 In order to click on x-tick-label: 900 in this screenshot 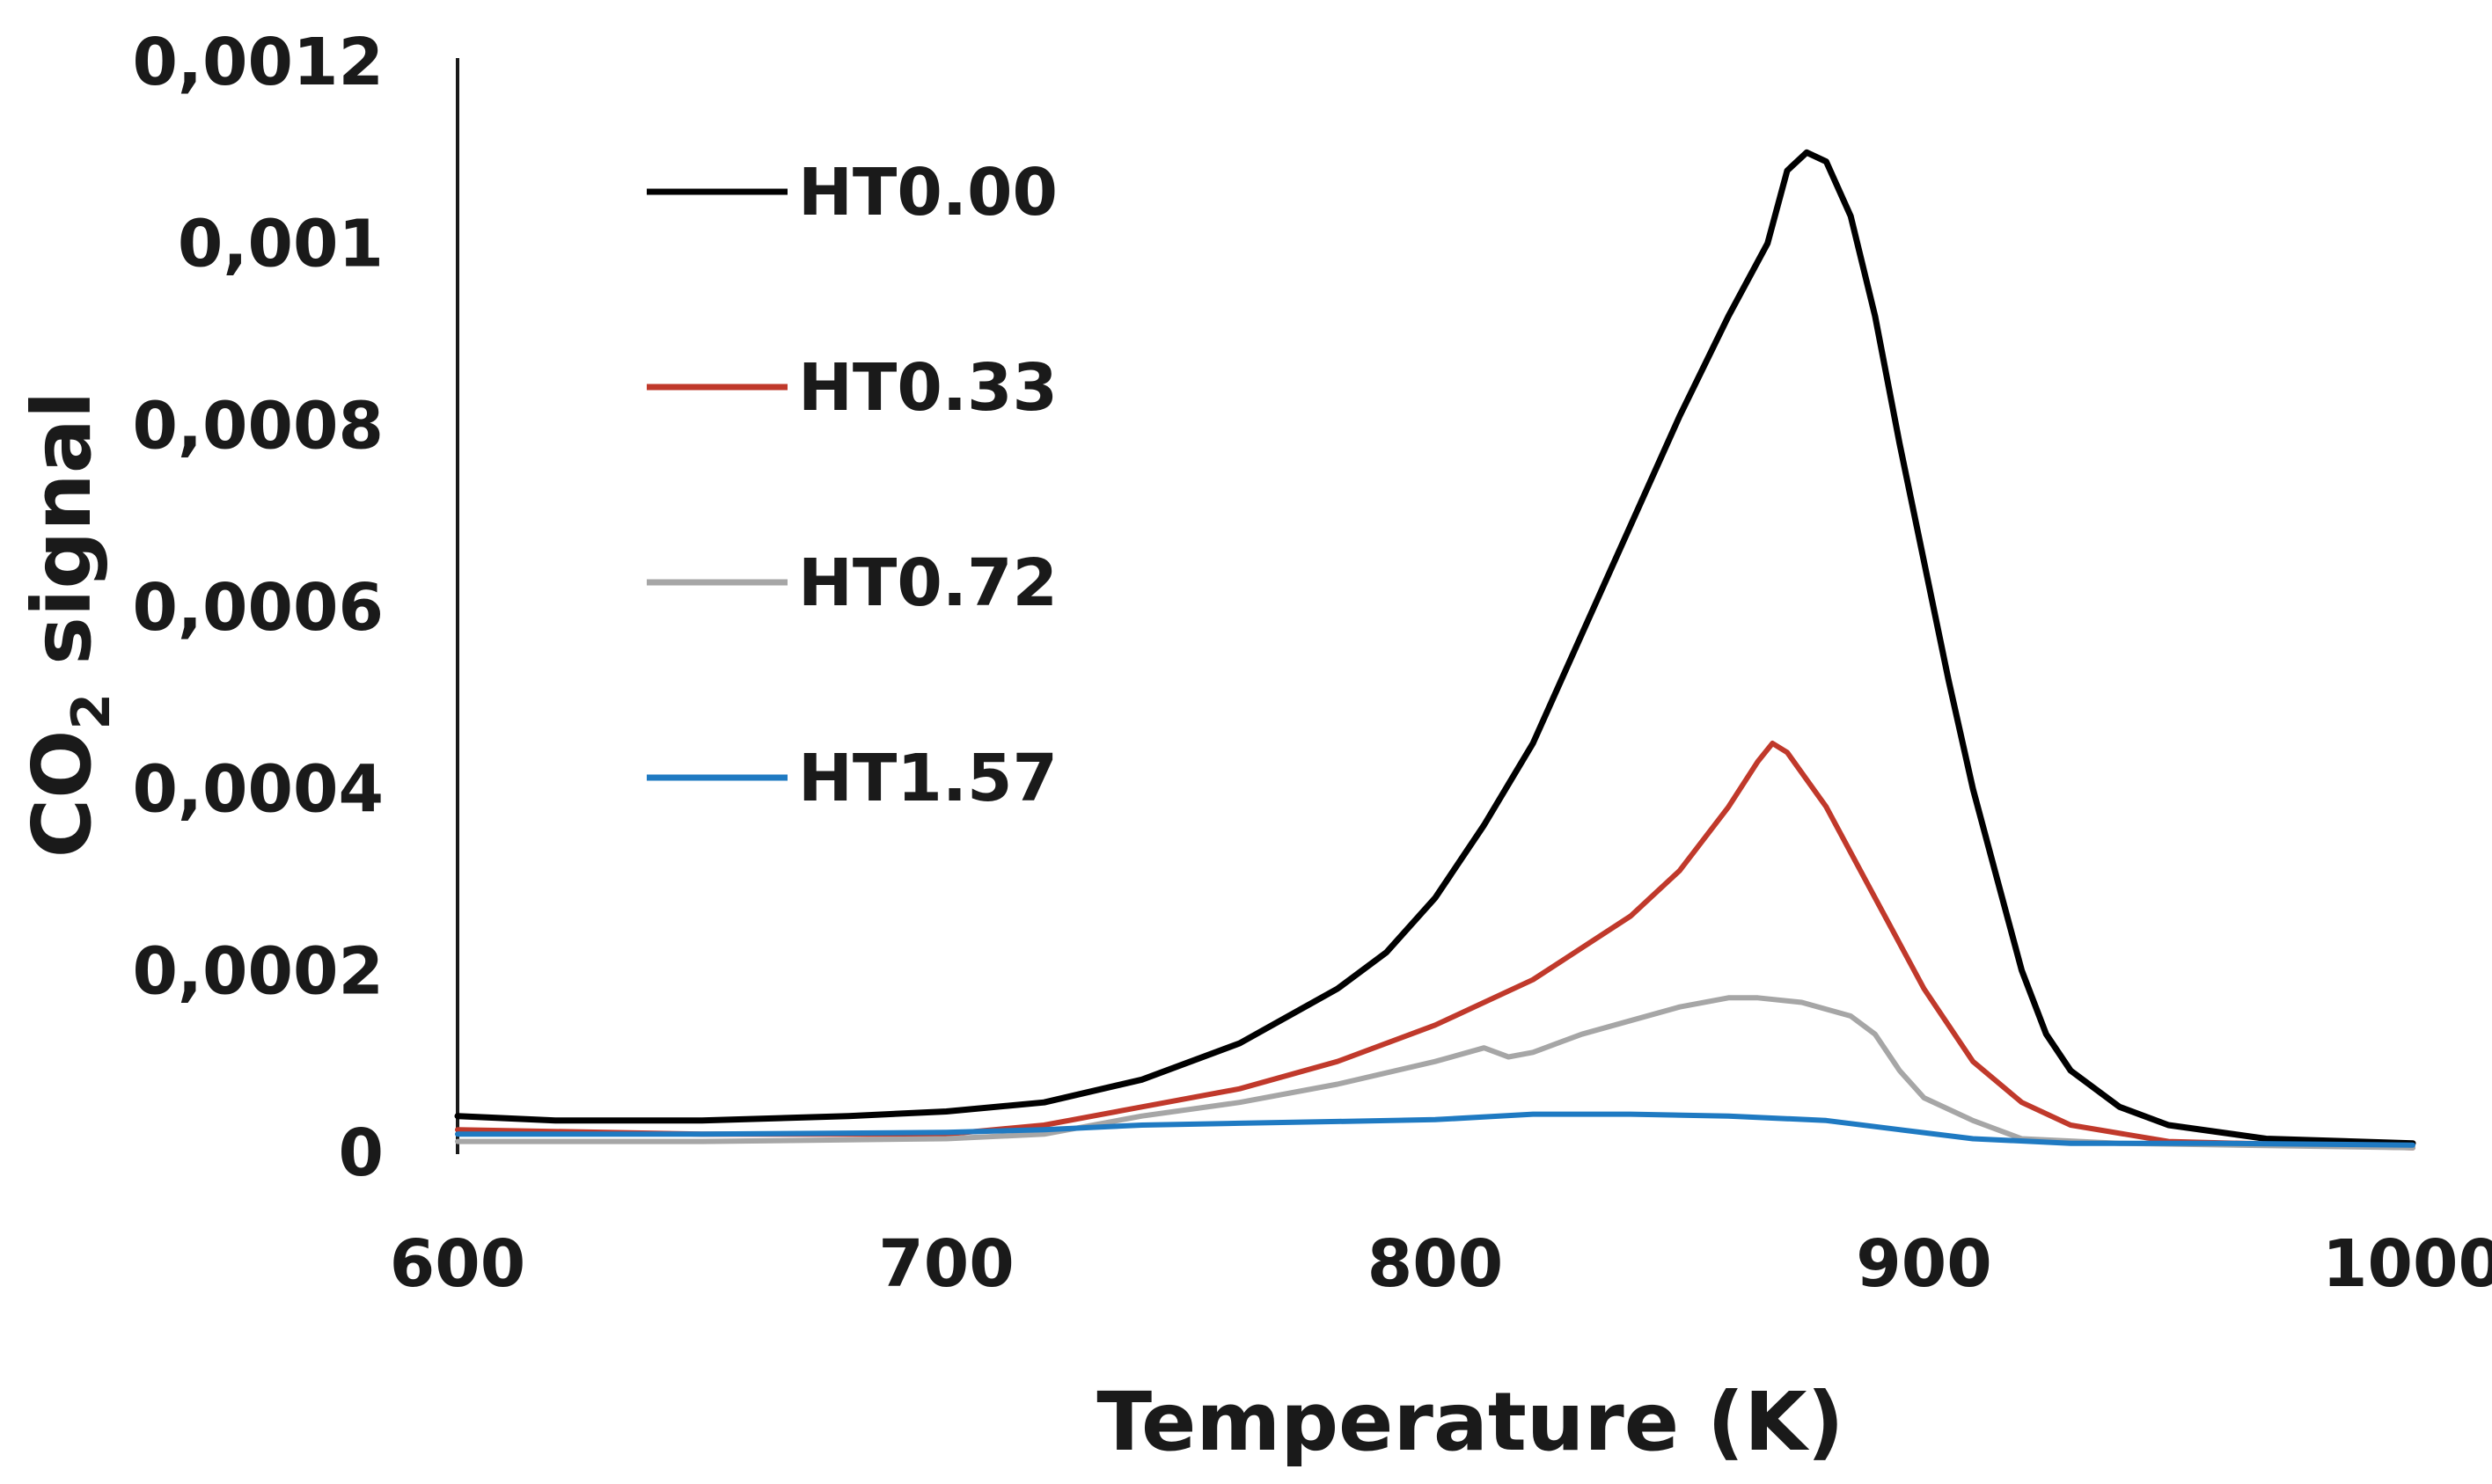, I will do `click(1923, 1264)`.